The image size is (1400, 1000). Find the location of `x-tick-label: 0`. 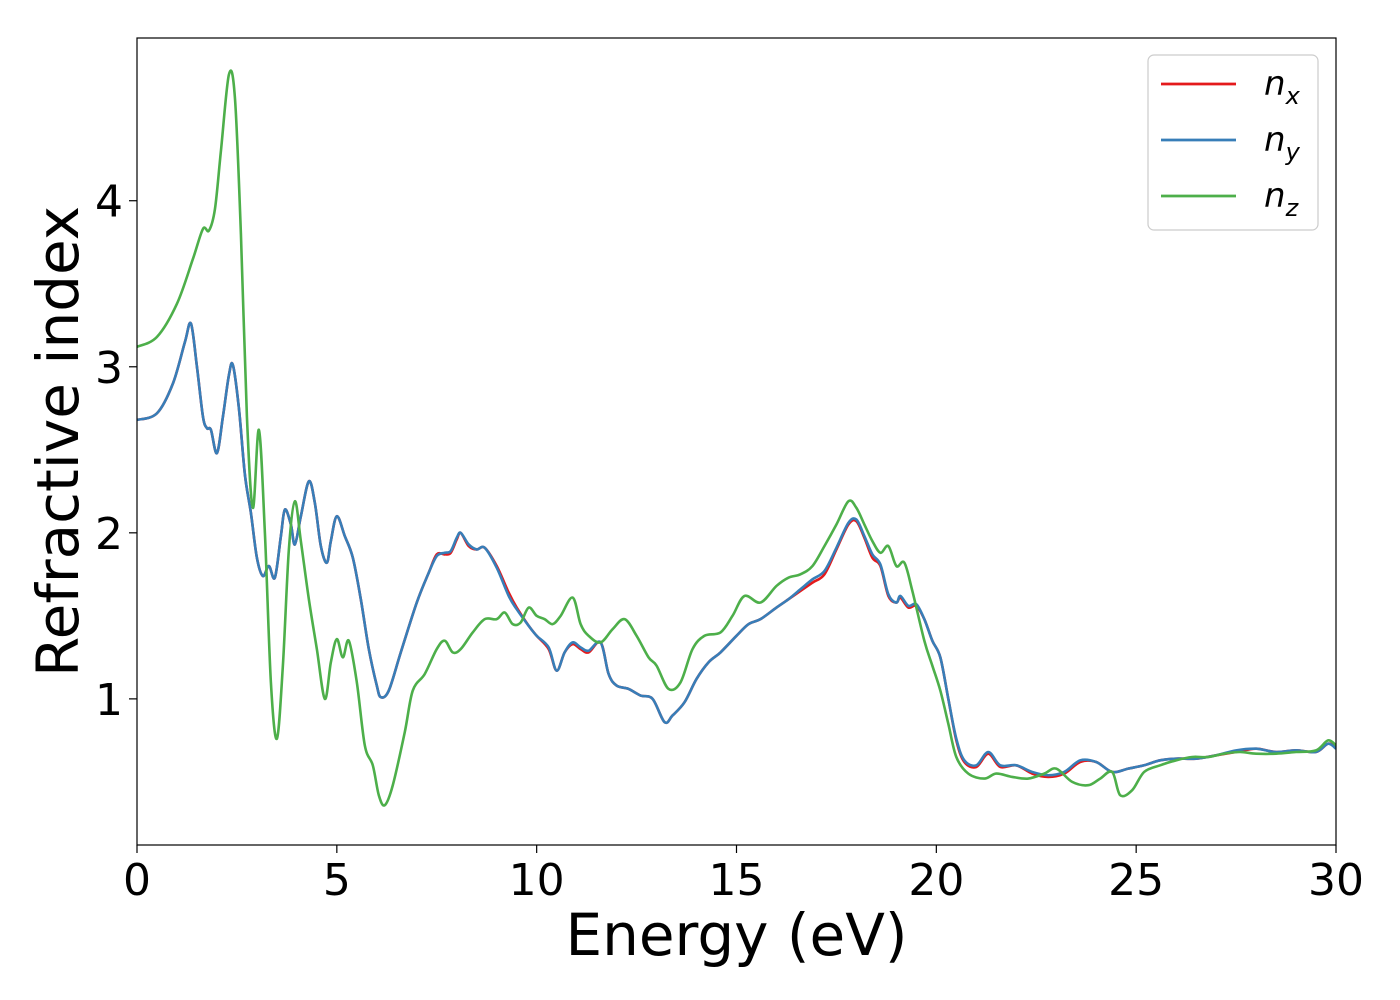

x-tick-label: 0 is located at coordinates (137, 880).